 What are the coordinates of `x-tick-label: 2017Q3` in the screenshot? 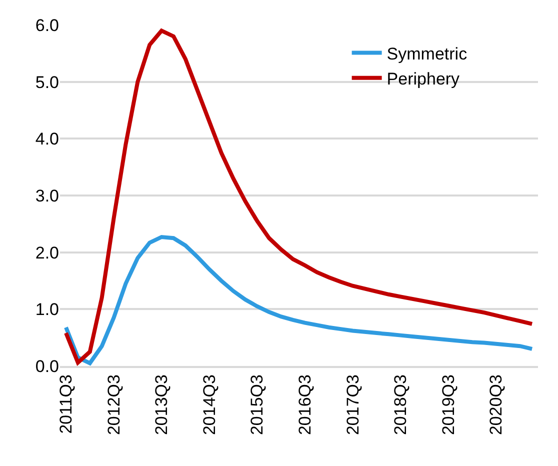 It's located at (352, 405).